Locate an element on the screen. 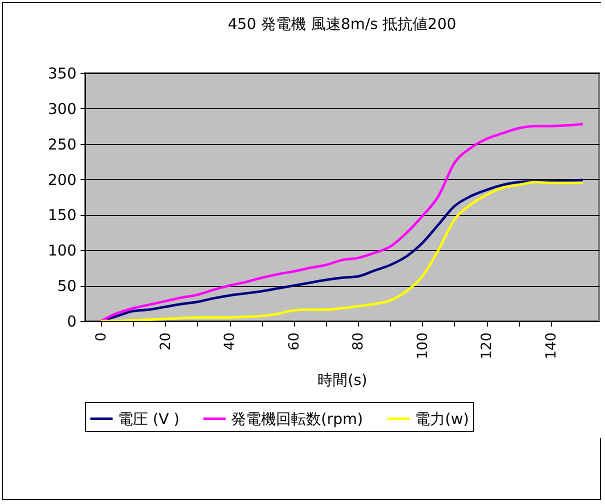 The height and width of the screenshot is (504, 605). x-tick-label: 60 is located at coordinates (294, 341).